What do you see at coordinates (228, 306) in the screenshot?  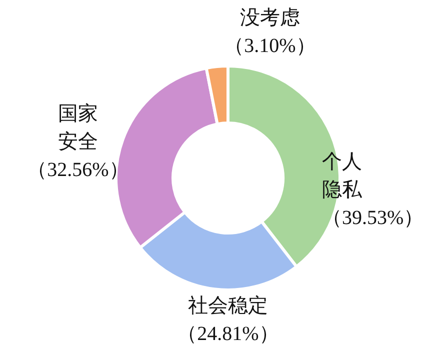 I see `slice-label: 社会稳定` at bounding box center [228, 306].